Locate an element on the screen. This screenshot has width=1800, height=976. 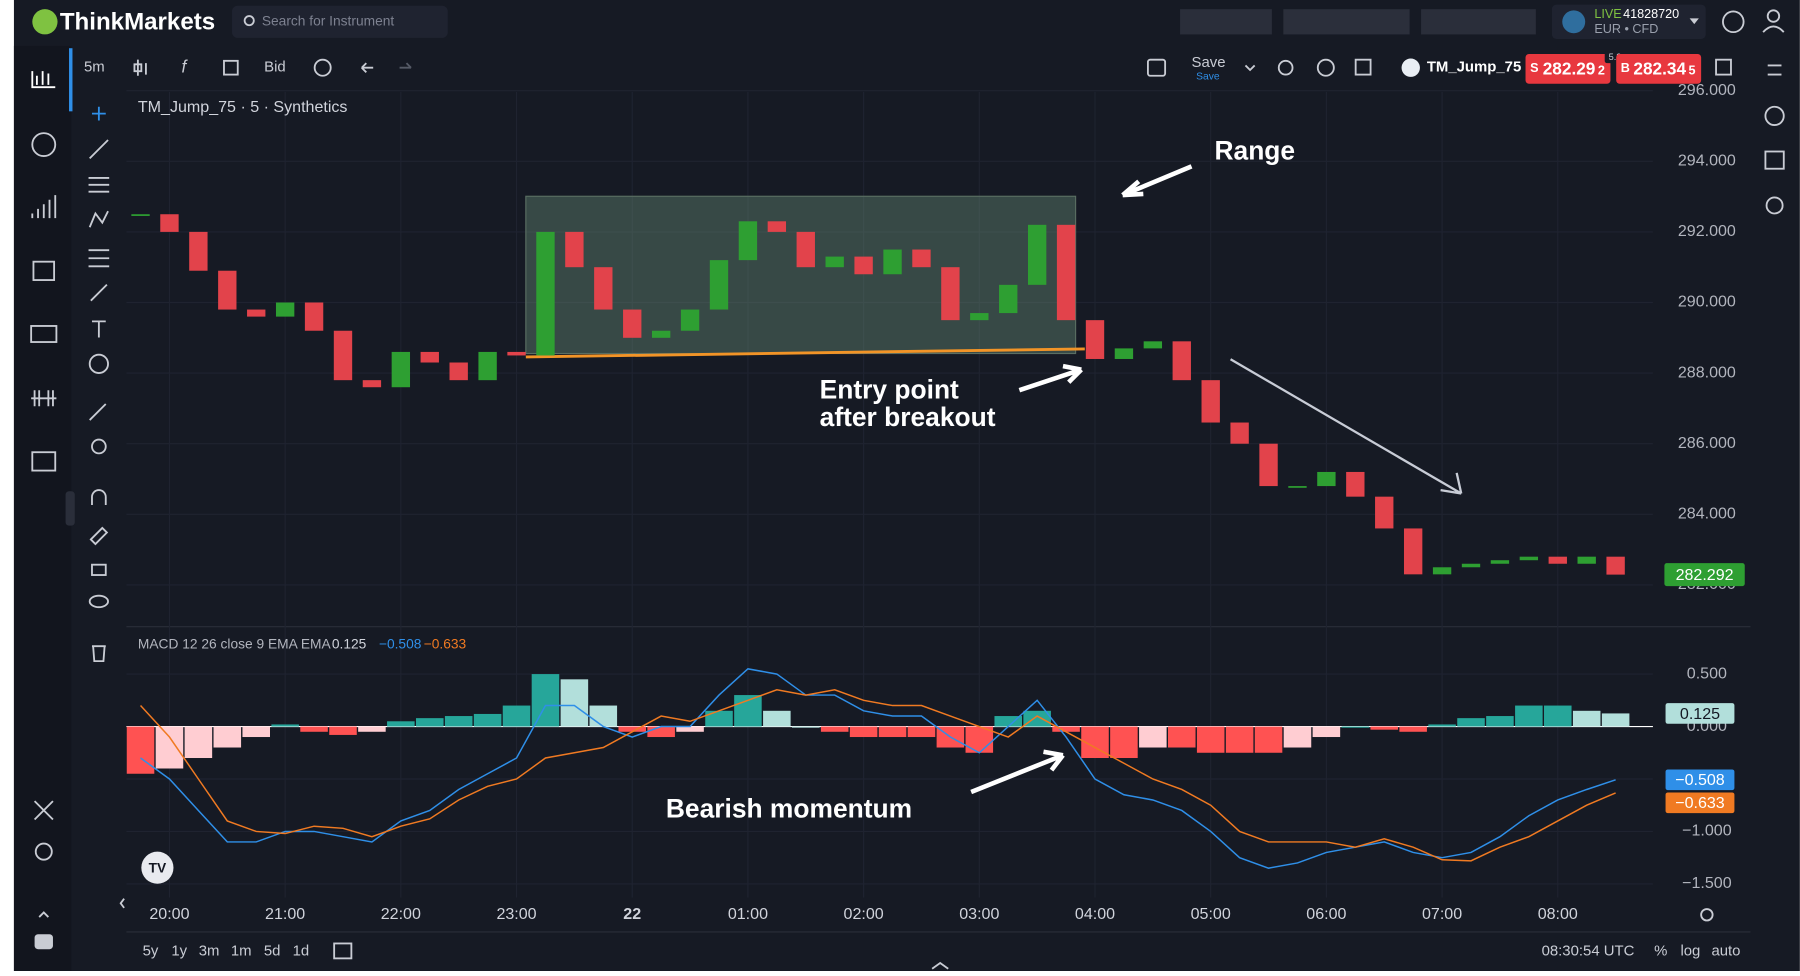
search-icon is located at coordinates (249, 21).